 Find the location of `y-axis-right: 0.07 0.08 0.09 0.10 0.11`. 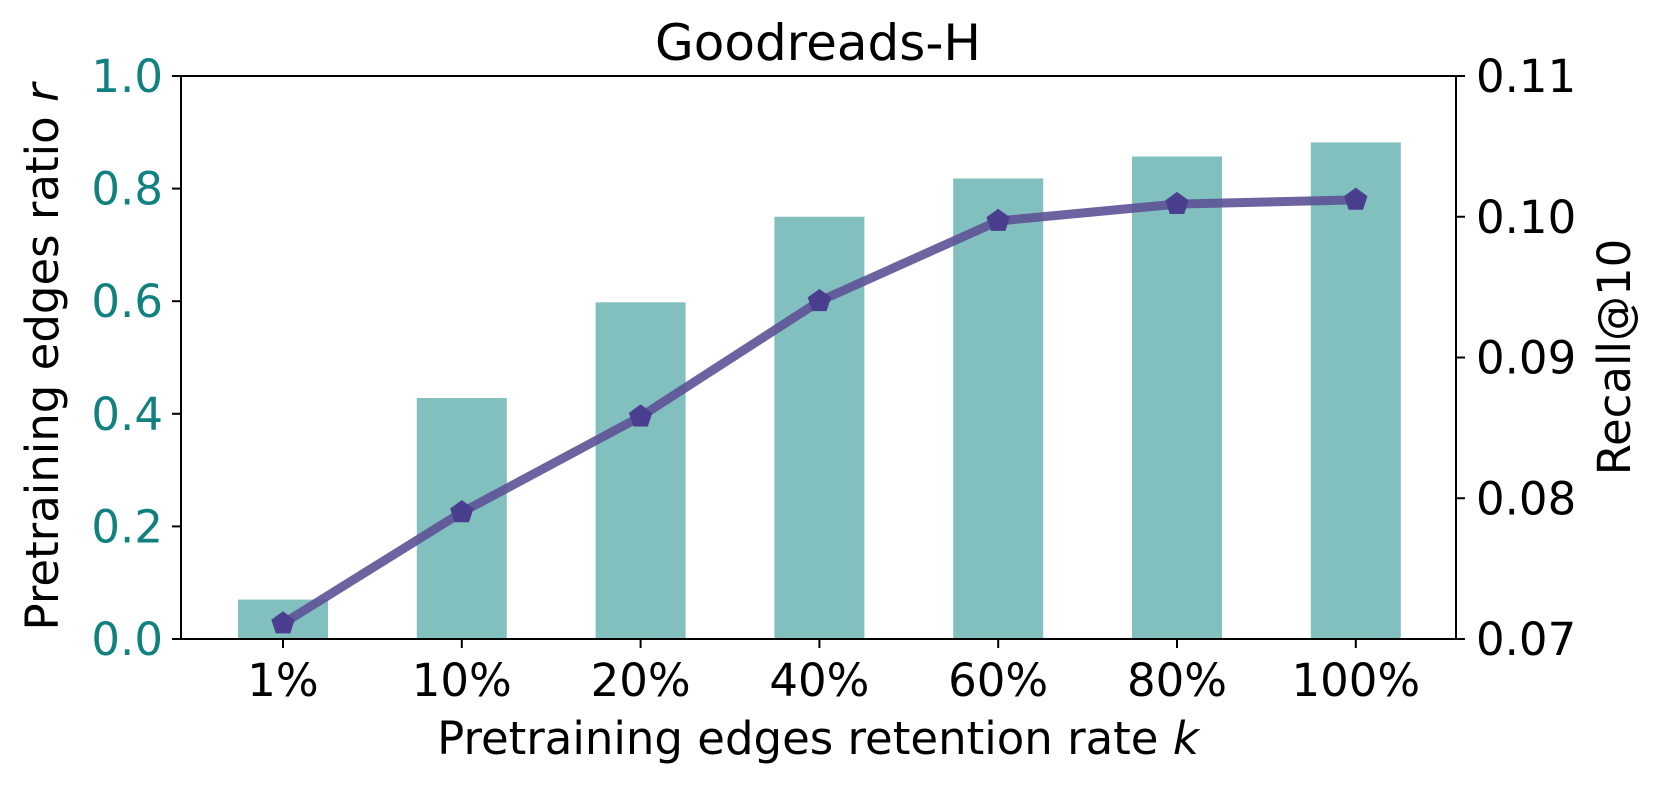

y-axis-right: 0.07 0.08 0.09 0.10 0.11 is located at coordinates (1516, 358).